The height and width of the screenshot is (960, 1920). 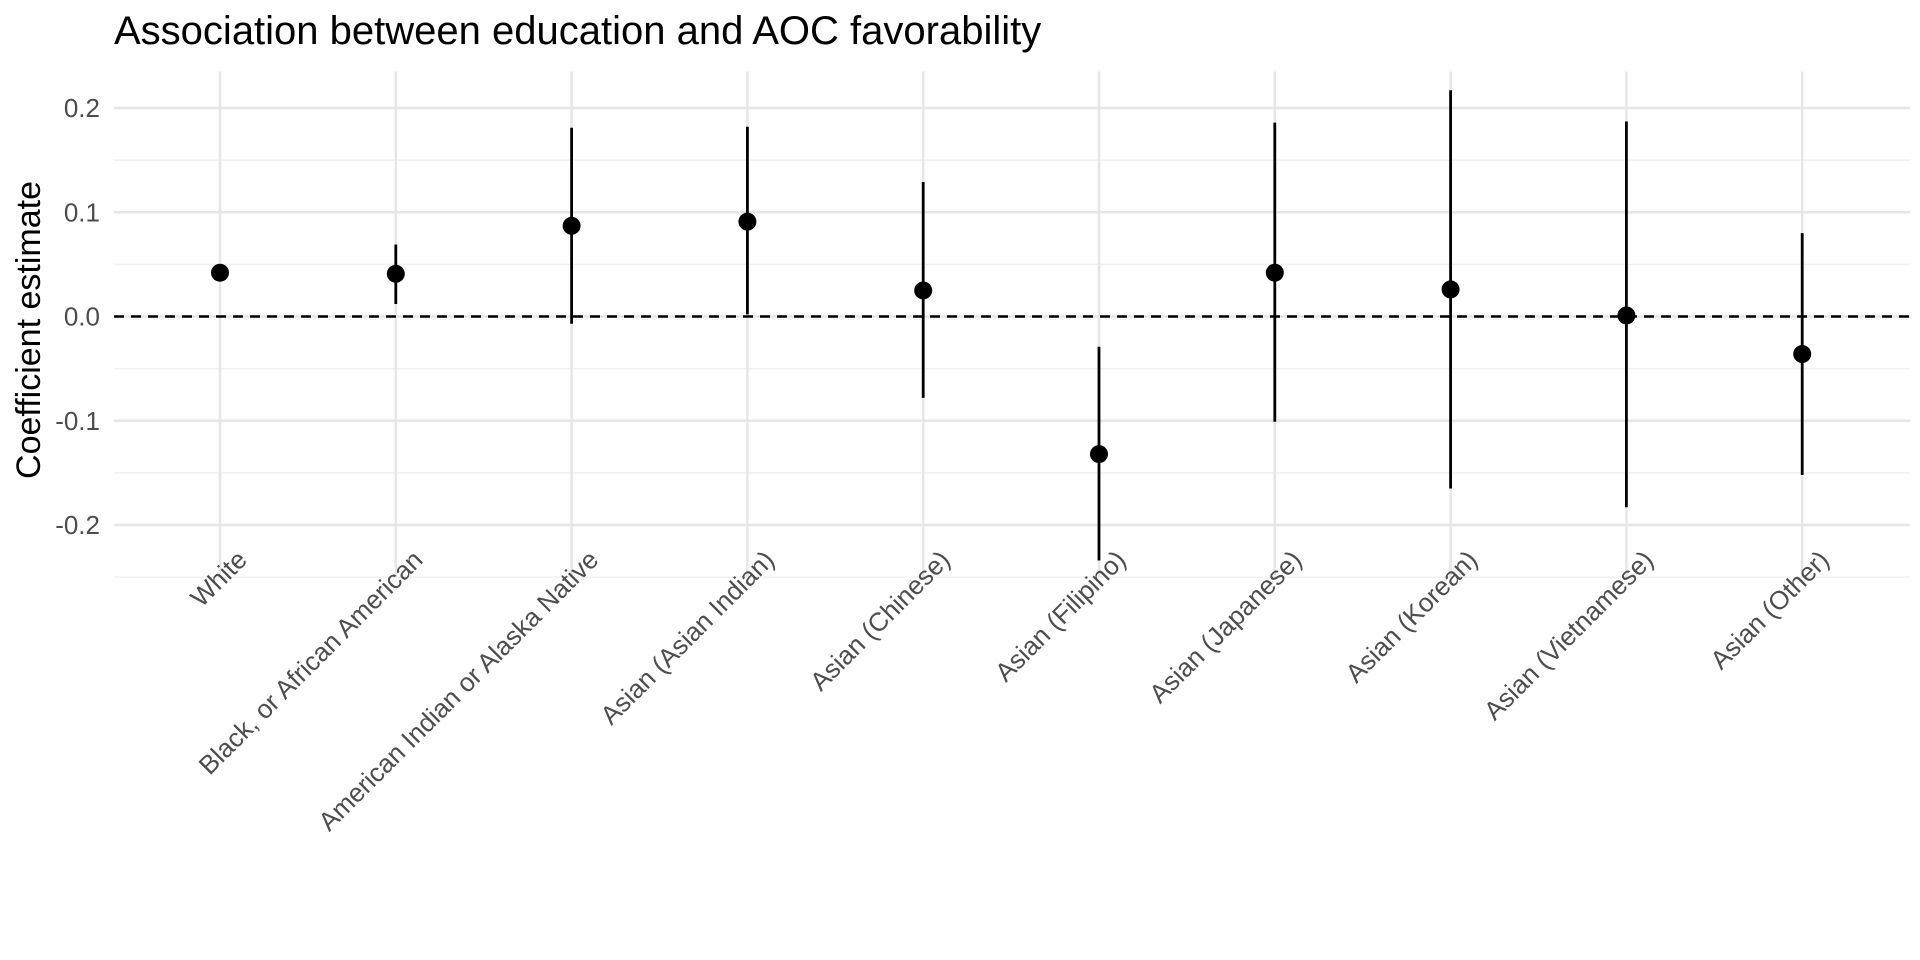 What do you see at coordinates (1769, 609) in the screenshot?
I see `x-tick-label: Asian (Other)` at bounding box center [1769, 609].